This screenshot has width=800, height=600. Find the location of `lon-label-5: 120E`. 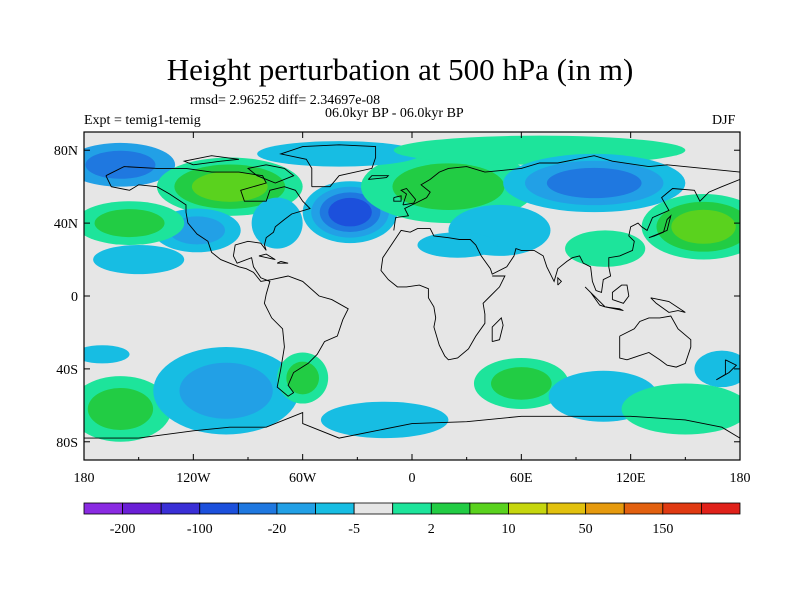

lon-label-5: 120E is located at coordinates (631, 478).